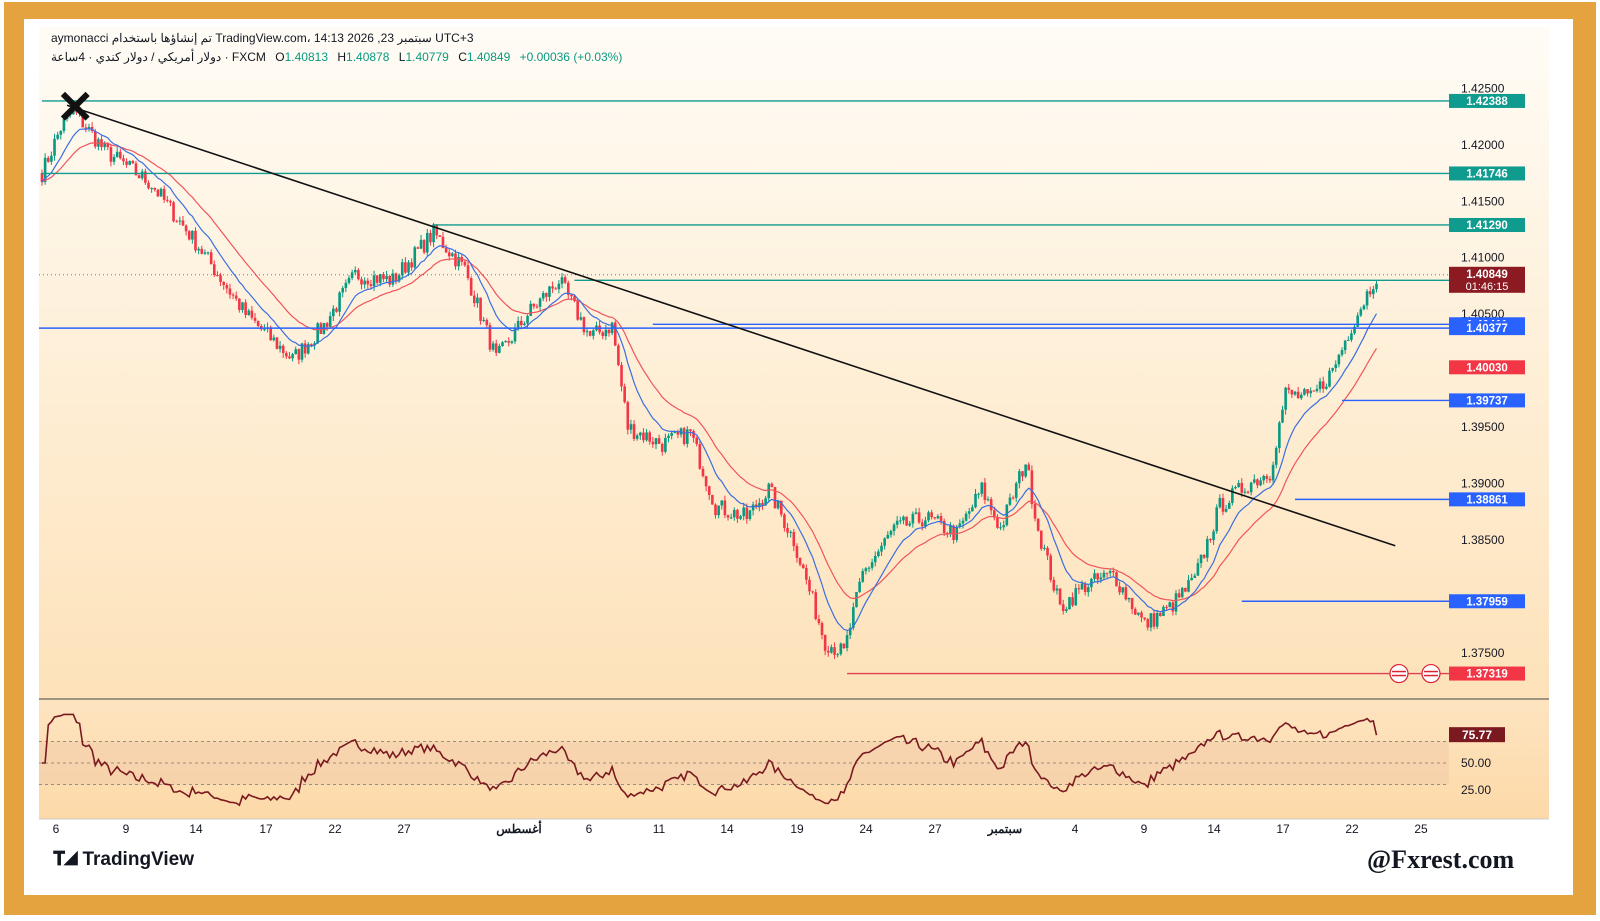  I want to click on countdown-label: 01:46:15, so click(1487, 287).